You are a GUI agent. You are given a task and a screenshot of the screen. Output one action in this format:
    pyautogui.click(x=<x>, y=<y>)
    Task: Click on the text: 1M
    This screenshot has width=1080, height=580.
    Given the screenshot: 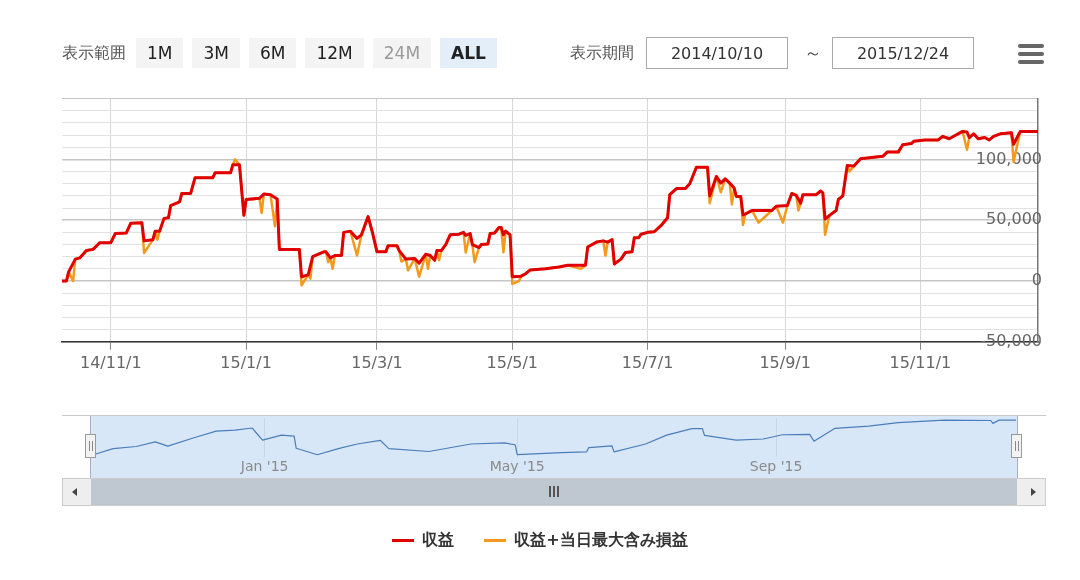 What is the action you would take?
    pyautogui.click(x=160, y=53)
    